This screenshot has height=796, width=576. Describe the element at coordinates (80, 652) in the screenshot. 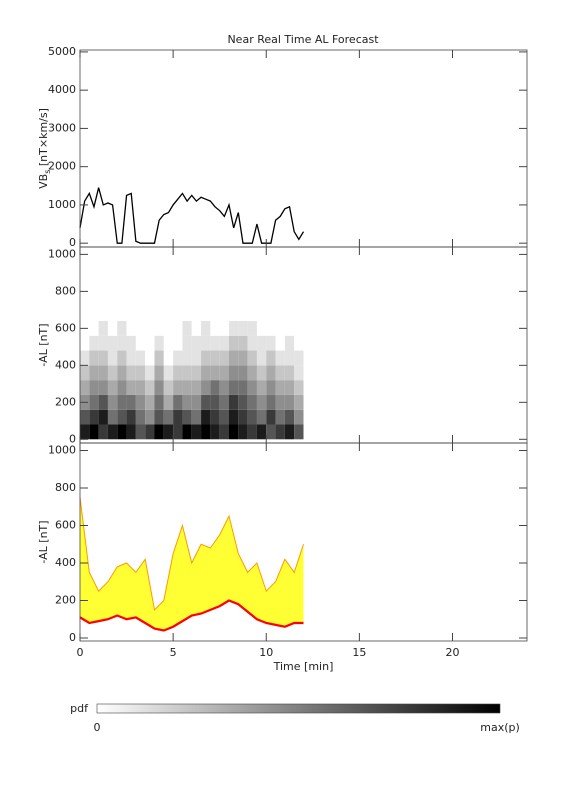

I see `x-tick-label: 0` at that location.